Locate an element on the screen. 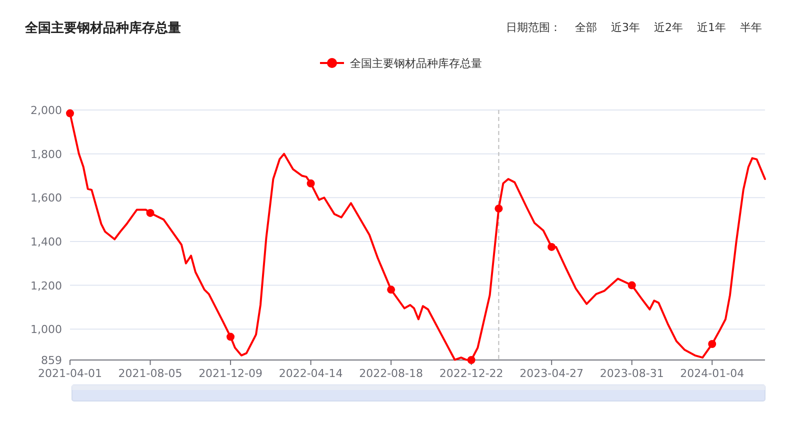 The image size is (796, 423). text: 近2年 is located at coordinates (668, 27).